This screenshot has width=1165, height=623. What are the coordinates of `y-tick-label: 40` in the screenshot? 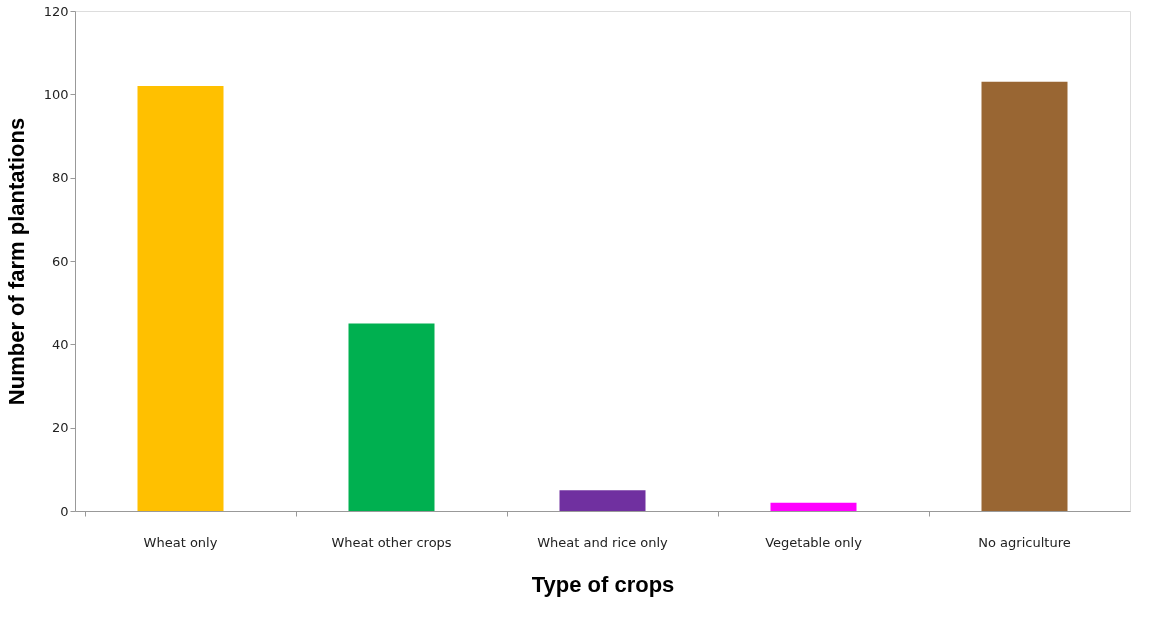 It's located at (60, 344).